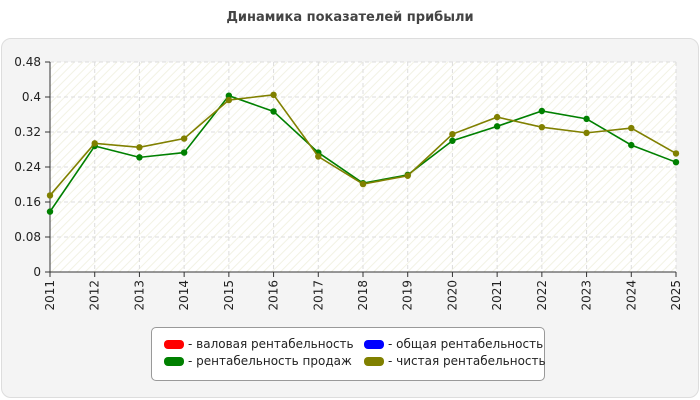  I want to click on legend-item-total-margin: - общая рентабельность, so click(453, 344).